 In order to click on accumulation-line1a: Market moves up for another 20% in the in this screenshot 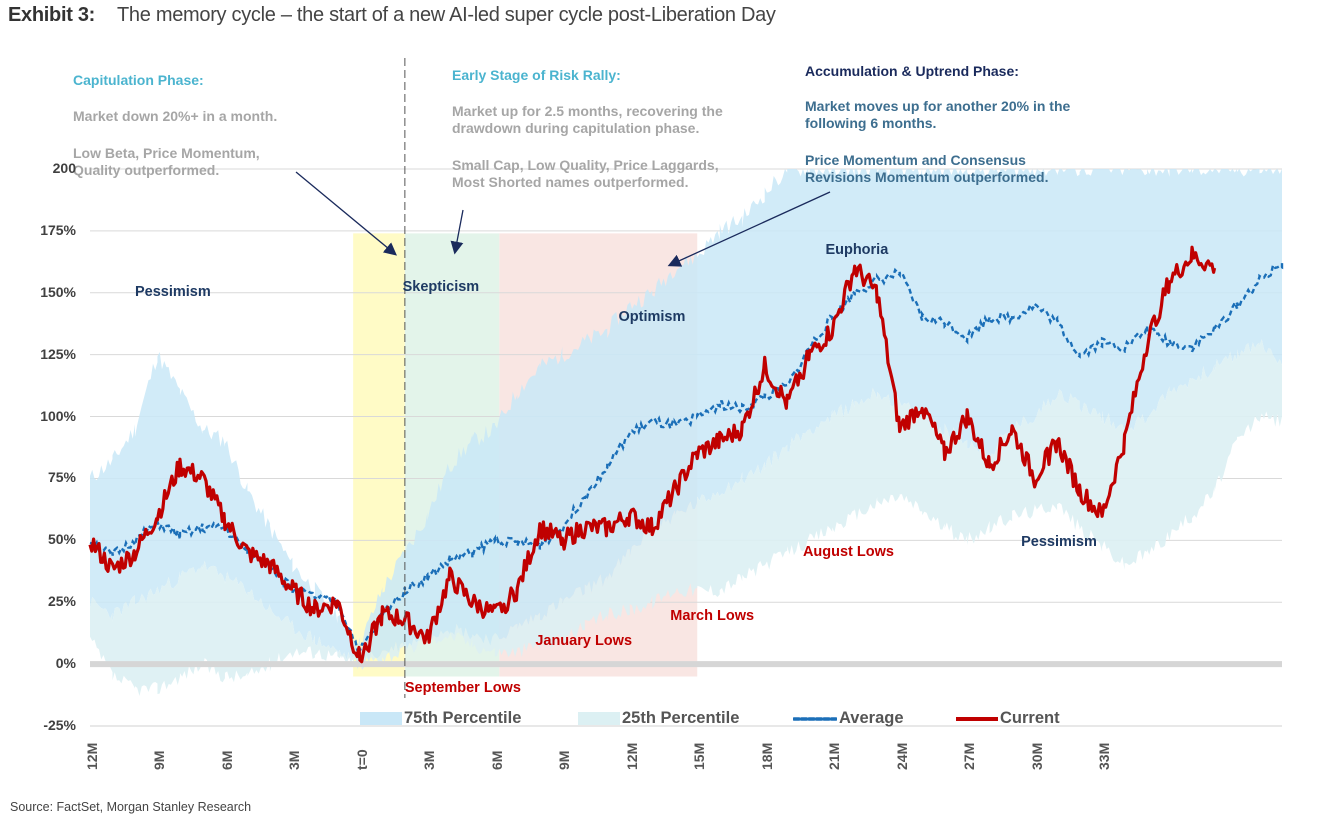, I will do `click(938, 106)`.